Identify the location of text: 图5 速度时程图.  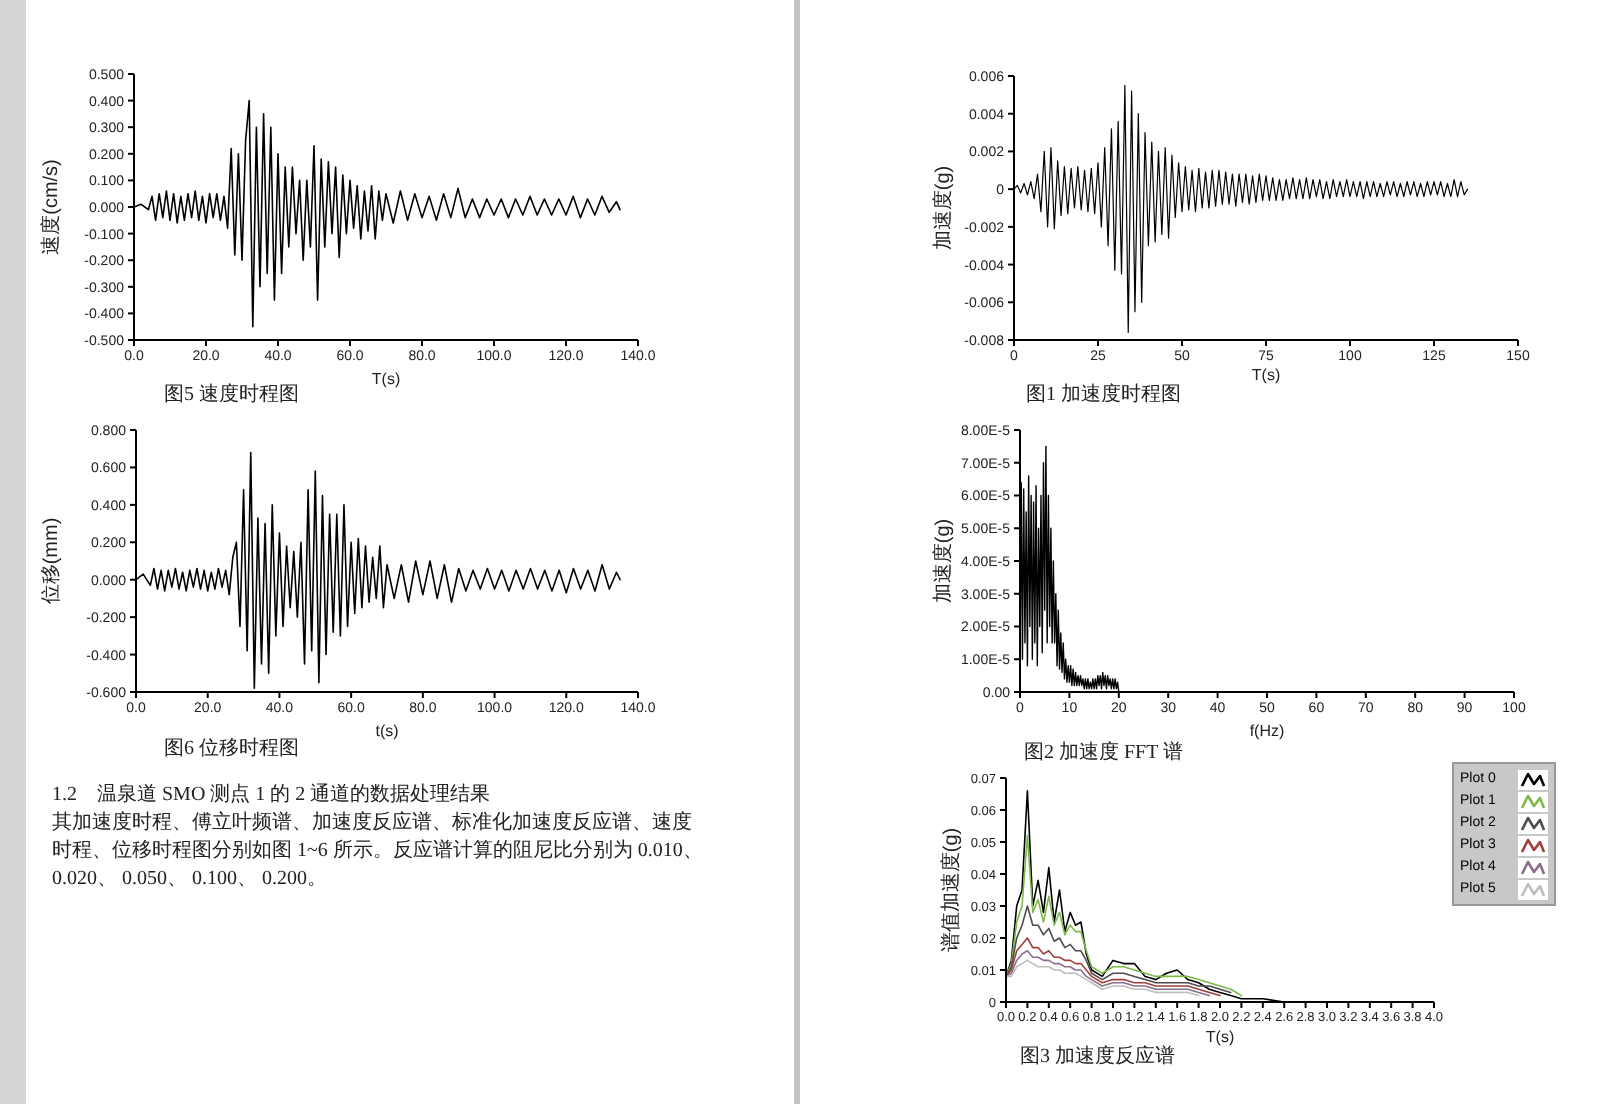
(231, 396).